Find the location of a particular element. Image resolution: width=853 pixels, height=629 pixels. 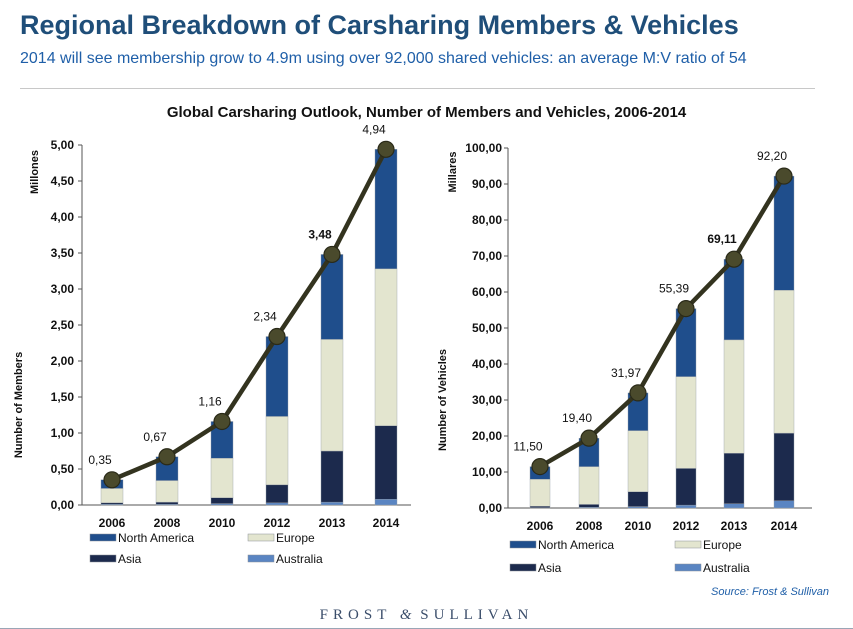

members-y-tick-label: 2,50 is located at coordinates (63, 325).